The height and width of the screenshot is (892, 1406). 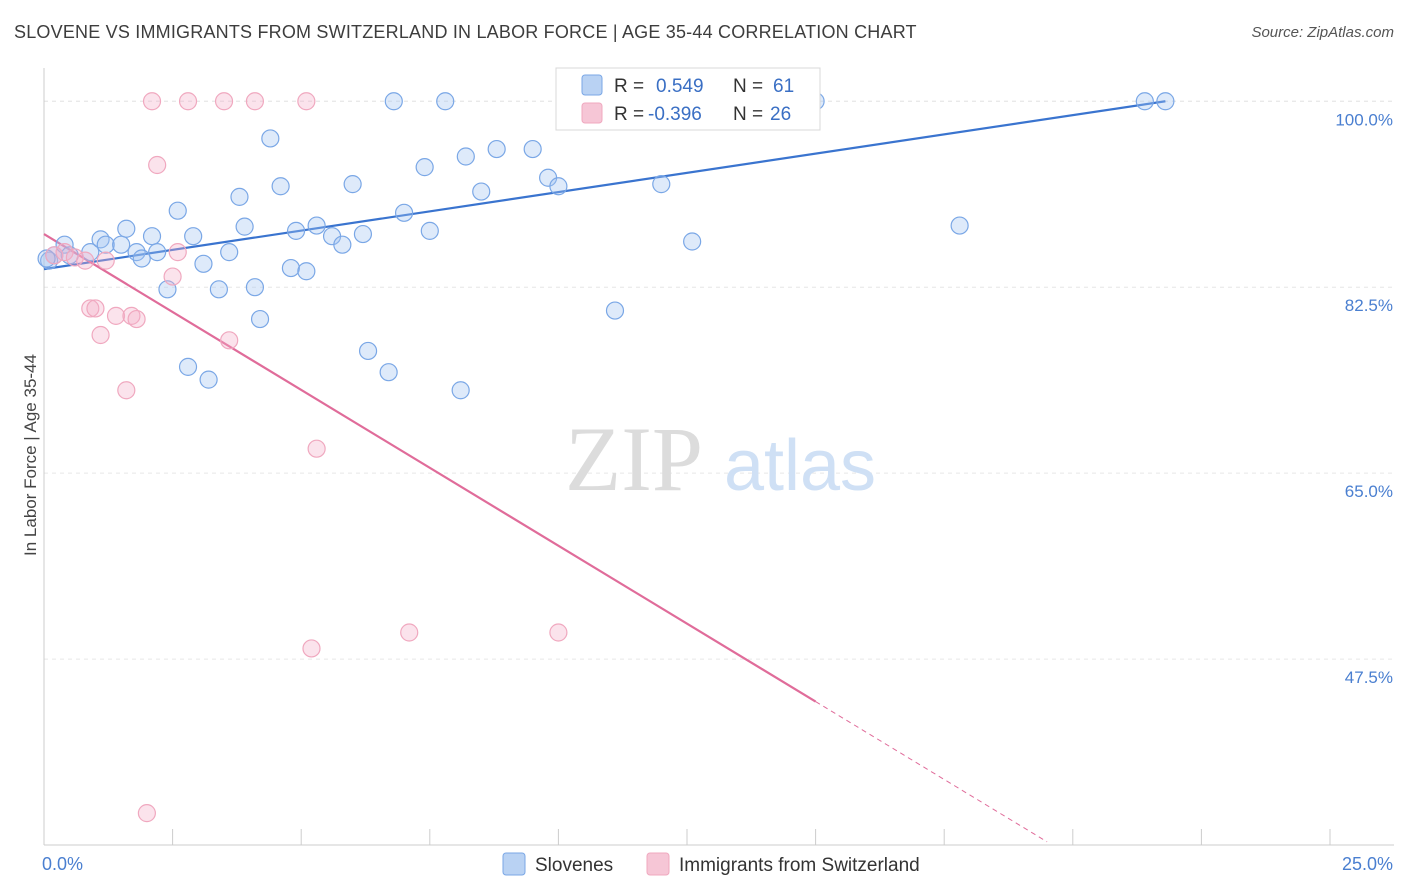 I want to click on legend-n-value-1: 61, so click(x=783, y=86).